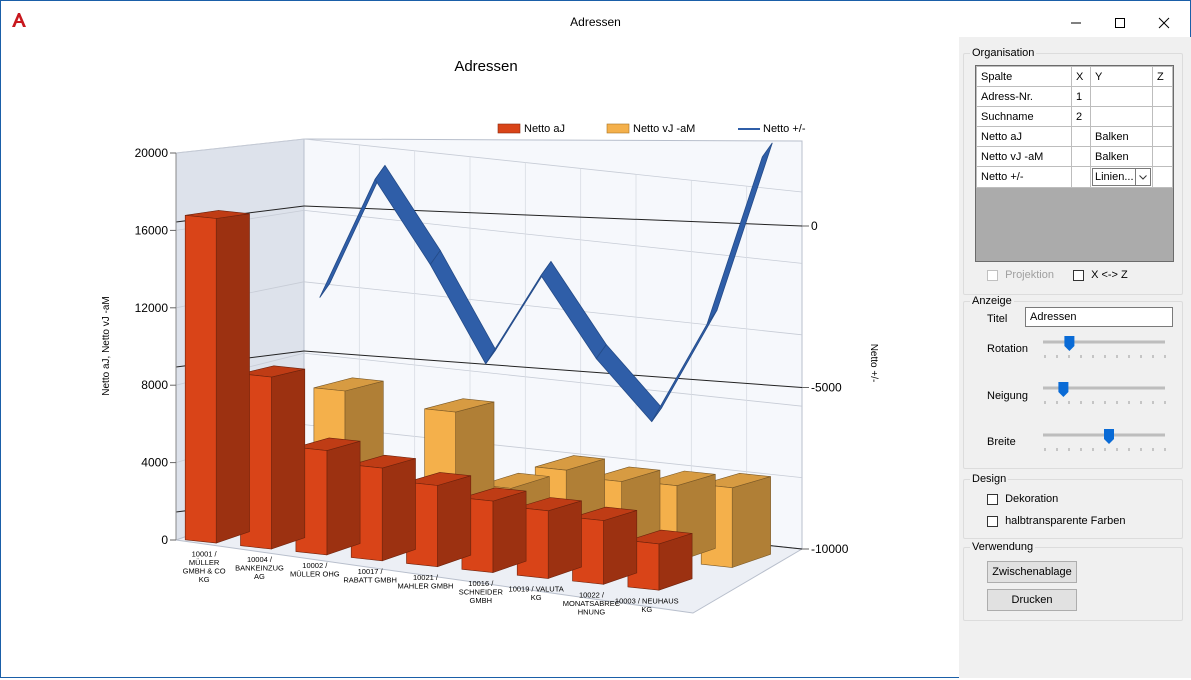  What do you see at coordinates (1109, 436) in the screenshot?
I see `breite-slider-thumb` at bounding box center [1109, 436].